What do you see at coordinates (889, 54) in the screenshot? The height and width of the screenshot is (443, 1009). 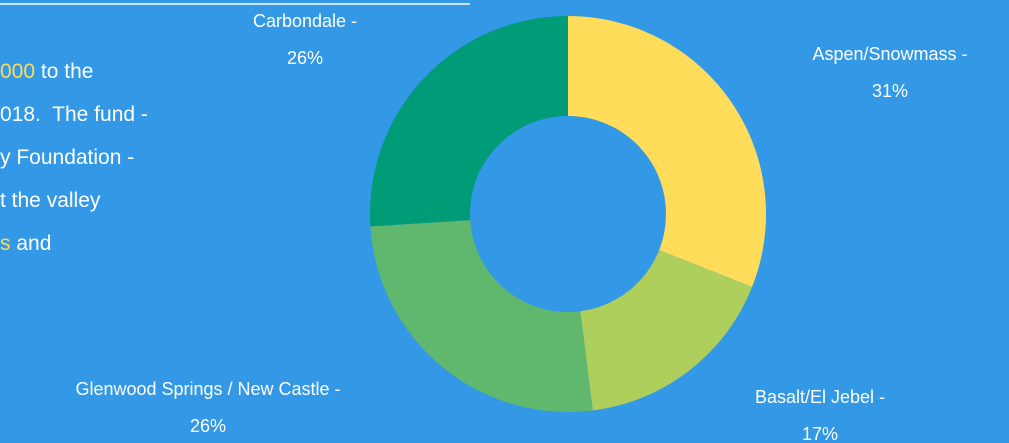 I see `segment-label: Aspen/Snowmass -` at bounding box center [889, 54].